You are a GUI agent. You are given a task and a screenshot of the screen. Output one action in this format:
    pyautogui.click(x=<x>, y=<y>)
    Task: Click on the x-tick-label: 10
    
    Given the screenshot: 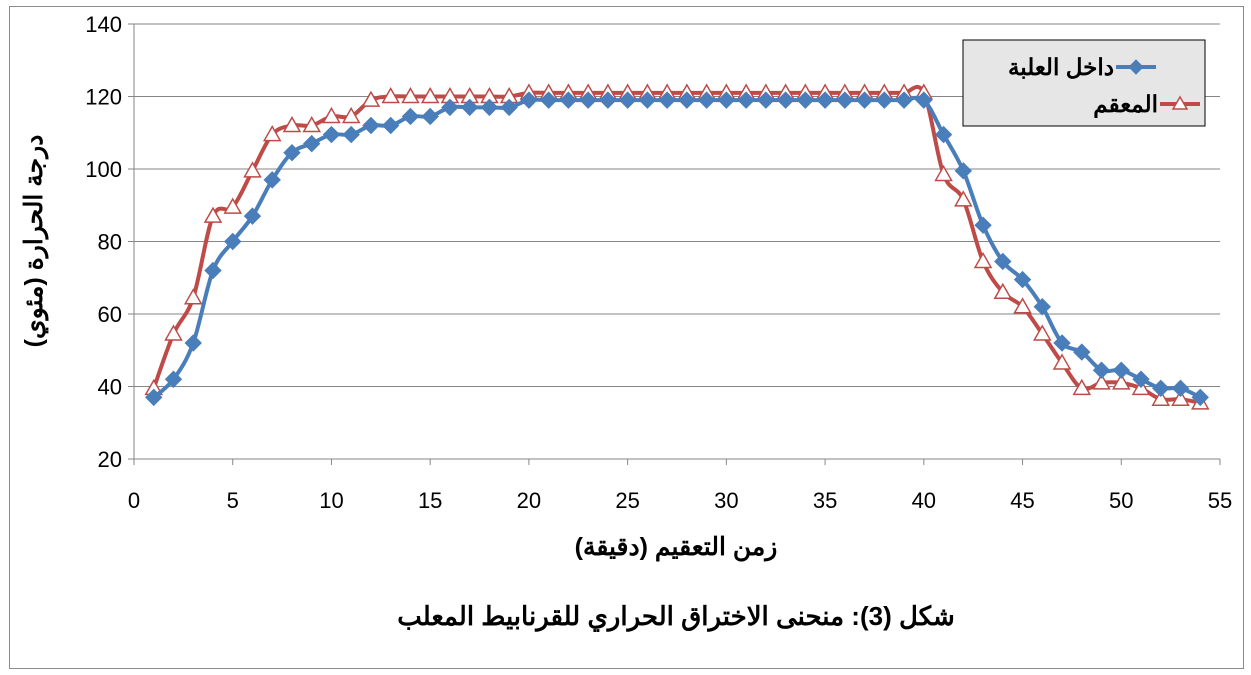 What is the action you would take?
    pyautogui.click(x=331, y=500)
    